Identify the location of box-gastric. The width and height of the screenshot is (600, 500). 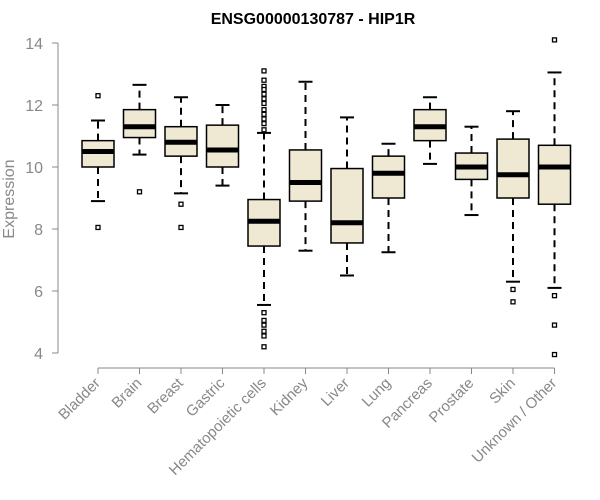
(222, 145).